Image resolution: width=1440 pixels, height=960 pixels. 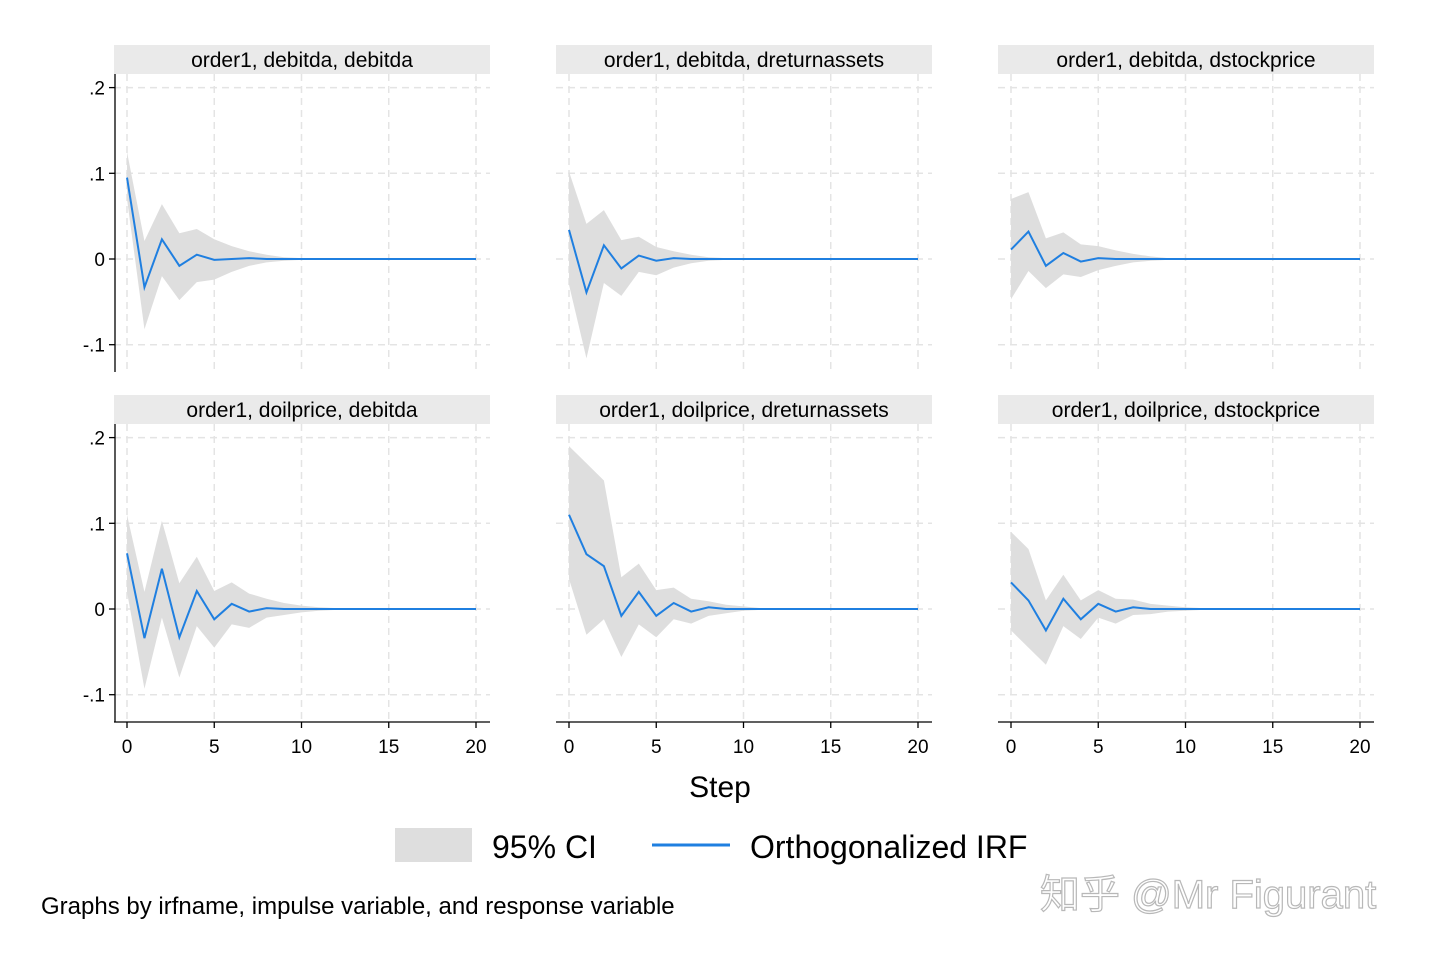 I want to click on x-axis-label: Step, so click(x=720, y=787).